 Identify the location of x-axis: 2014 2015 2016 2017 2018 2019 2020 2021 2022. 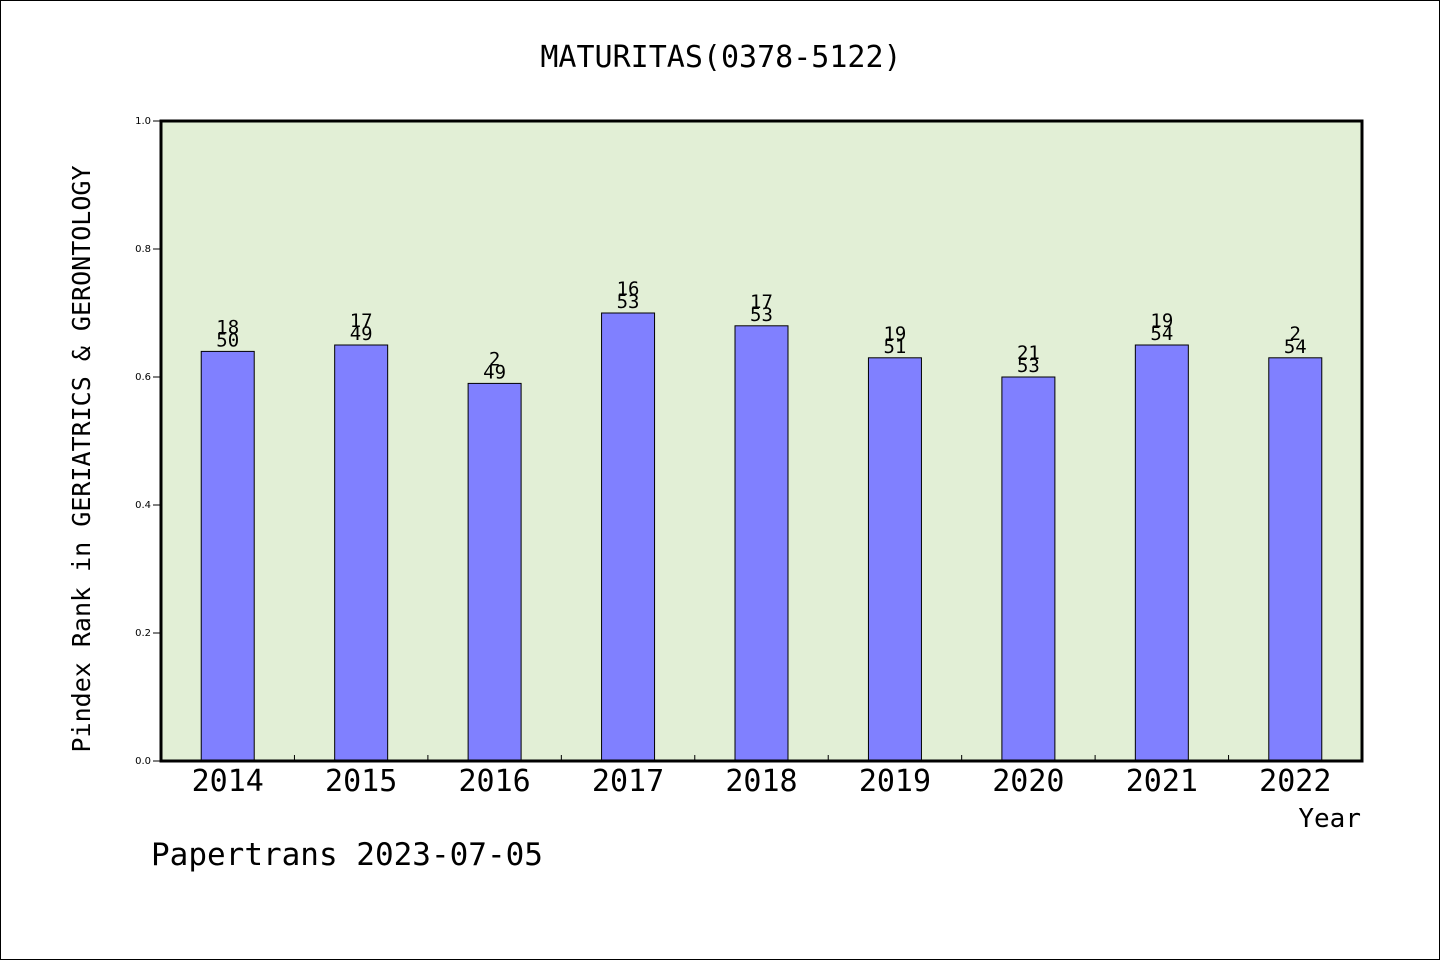
(761, 777).